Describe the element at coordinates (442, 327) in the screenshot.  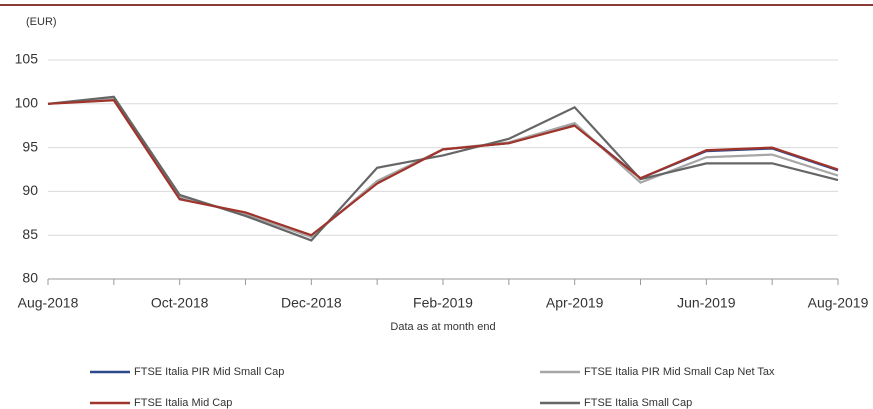
I see `x-axis-label: Data as at month end` at that location.